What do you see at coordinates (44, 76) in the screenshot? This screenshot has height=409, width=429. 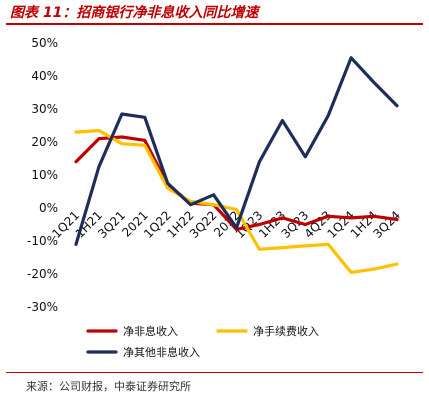 I see `y-tick-label: 40%` at bounding box center [44, 76].